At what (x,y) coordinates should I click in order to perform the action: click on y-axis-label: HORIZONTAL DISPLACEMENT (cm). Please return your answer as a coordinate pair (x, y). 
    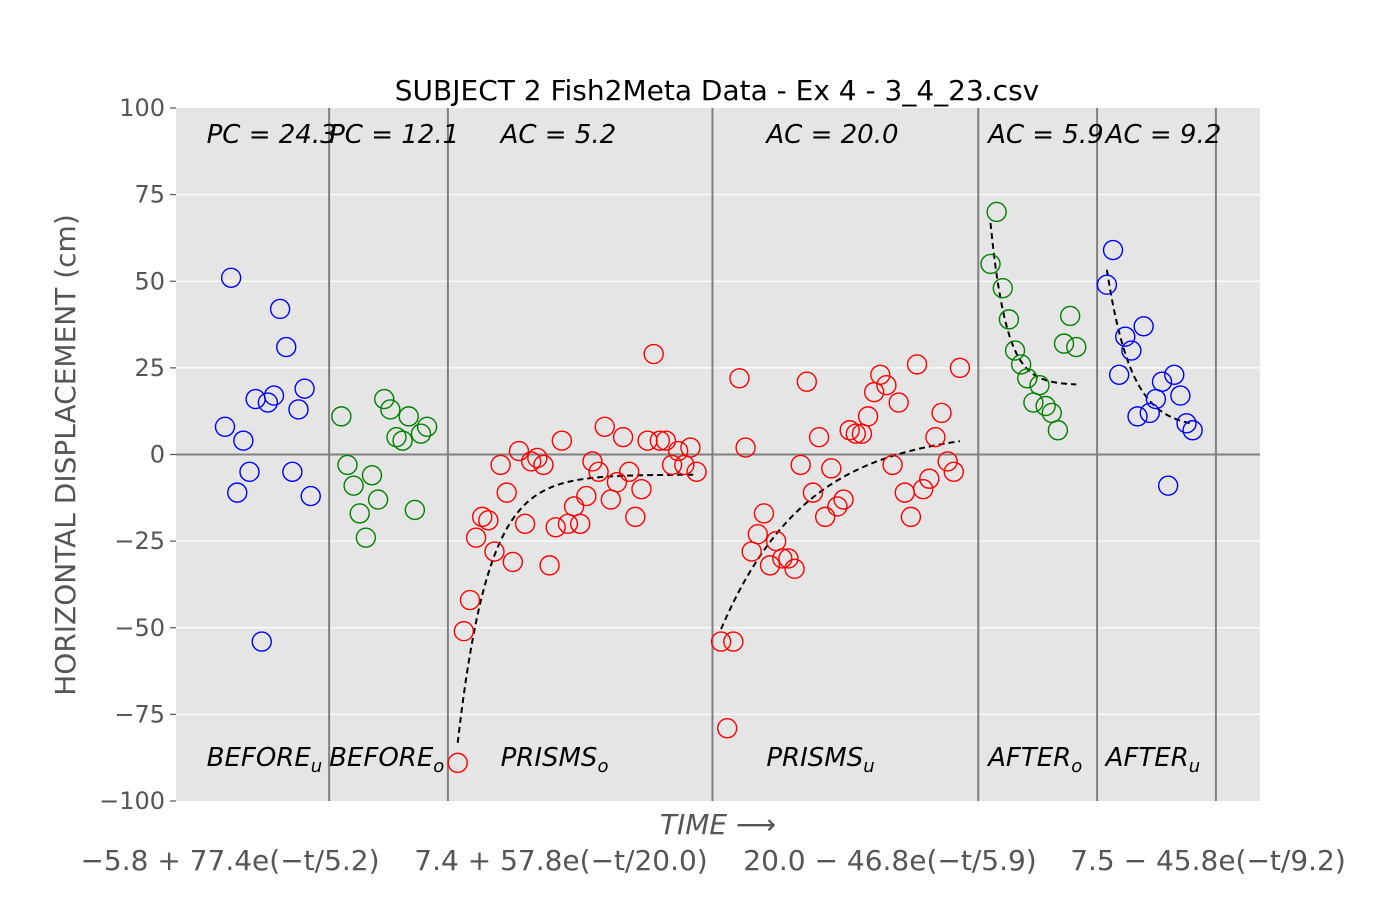
    Looking at the image, I should click on (65, 455).